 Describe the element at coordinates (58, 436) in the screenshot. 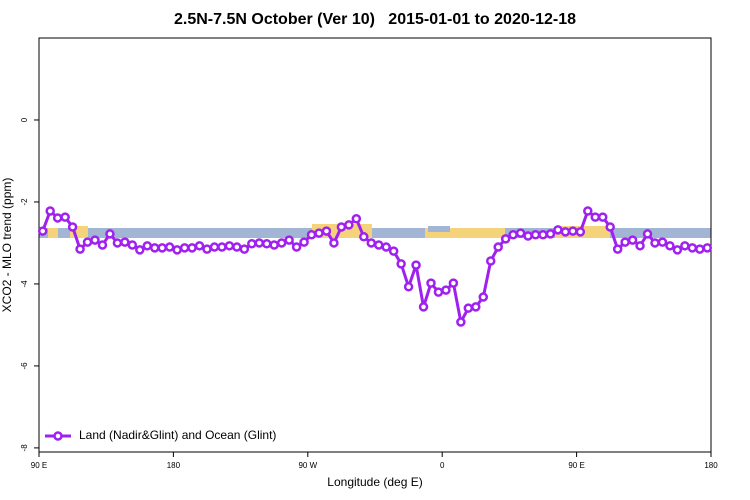

I see `legend-marker` at that location.